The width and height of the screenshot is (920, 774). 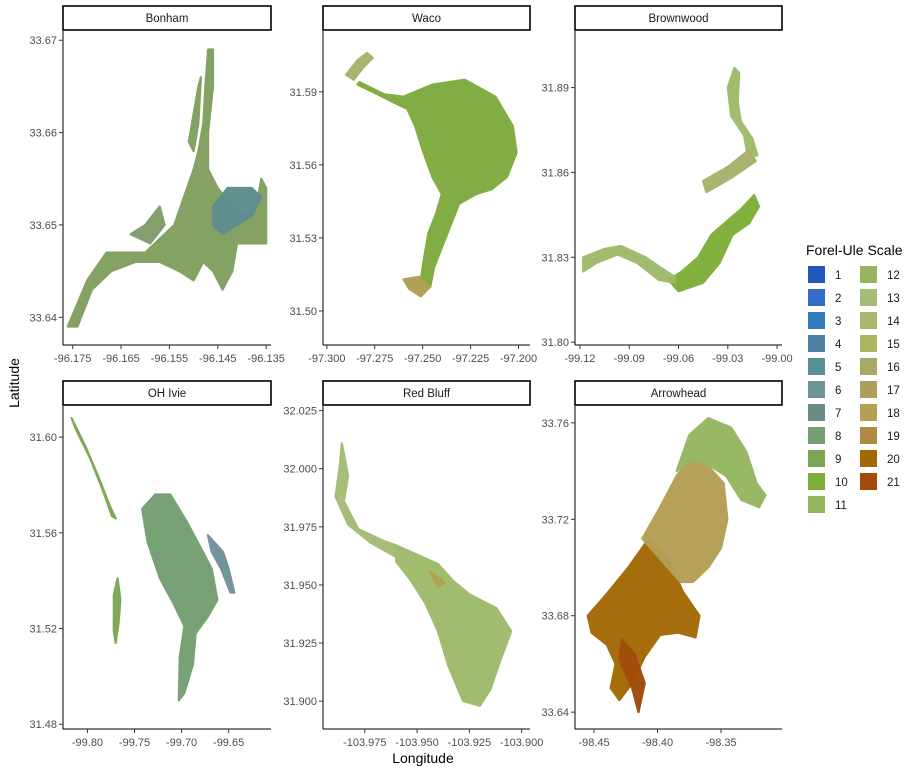 I want to click on strip-label: OH Ivie, so click(x=167, y=394).